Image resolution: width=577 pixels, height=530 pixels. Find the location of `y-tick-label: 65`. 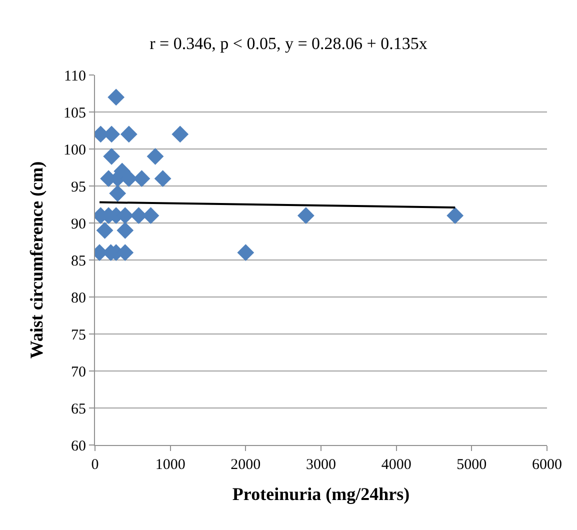

y-tick-label: 65 is located at coordinates (78, 409).